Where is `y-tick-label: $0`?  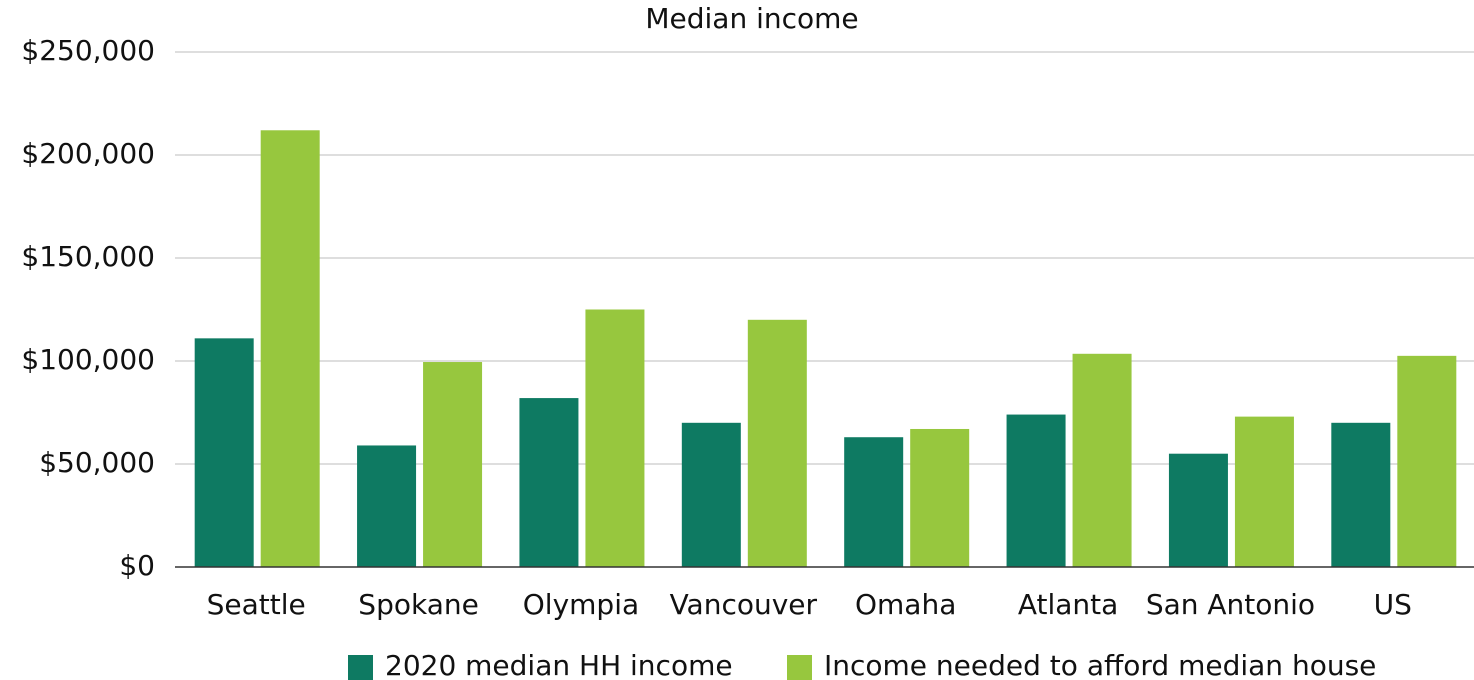
y-tick-label: $0 is located at coordinates (137, 565).